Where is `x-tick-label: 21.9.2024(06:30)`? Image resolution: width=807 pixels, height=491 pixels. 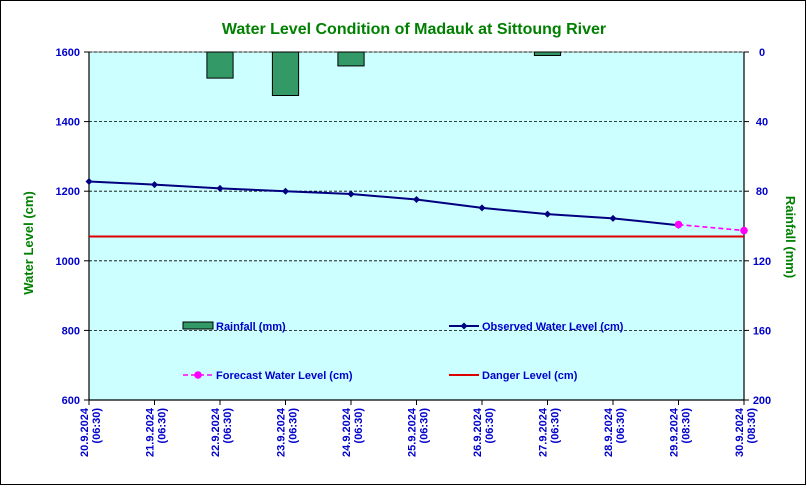 x-tick-label: 21.9.2024(06:30) is located at coordinates (157, 432).